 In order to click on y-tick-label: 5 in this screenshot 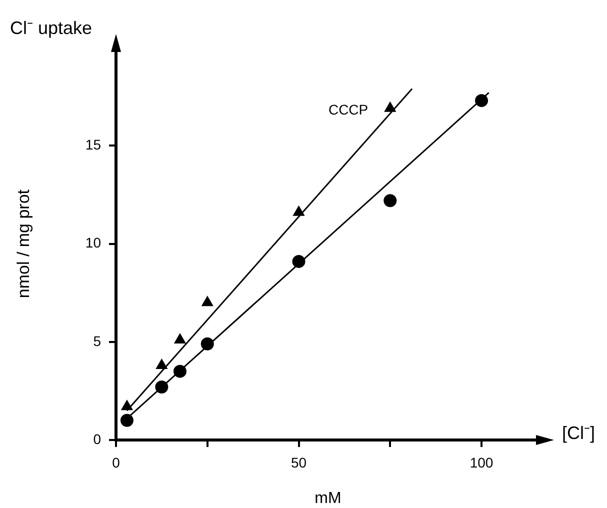, I will do `click(97, 340)`.